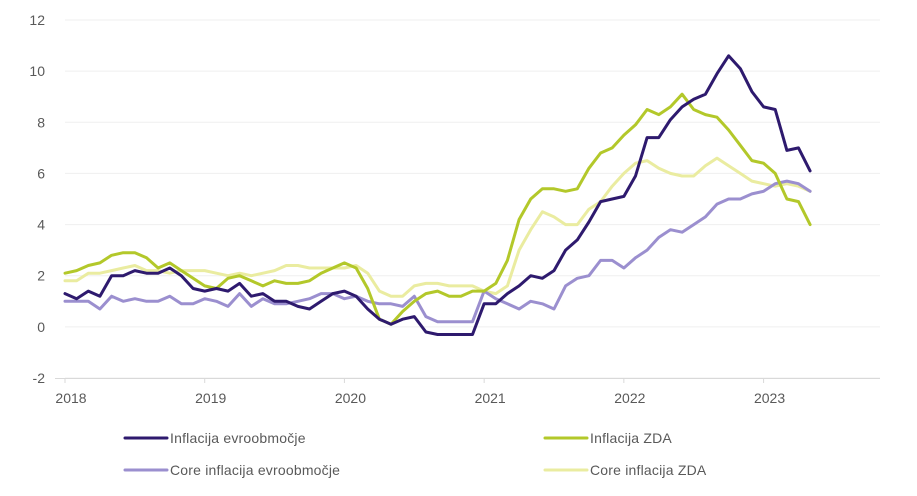 This screenshot has height=496, width=917. Describe the element at coordinates (41, 327) in the screenshot. I see `y-tick-label: 0` at that location.